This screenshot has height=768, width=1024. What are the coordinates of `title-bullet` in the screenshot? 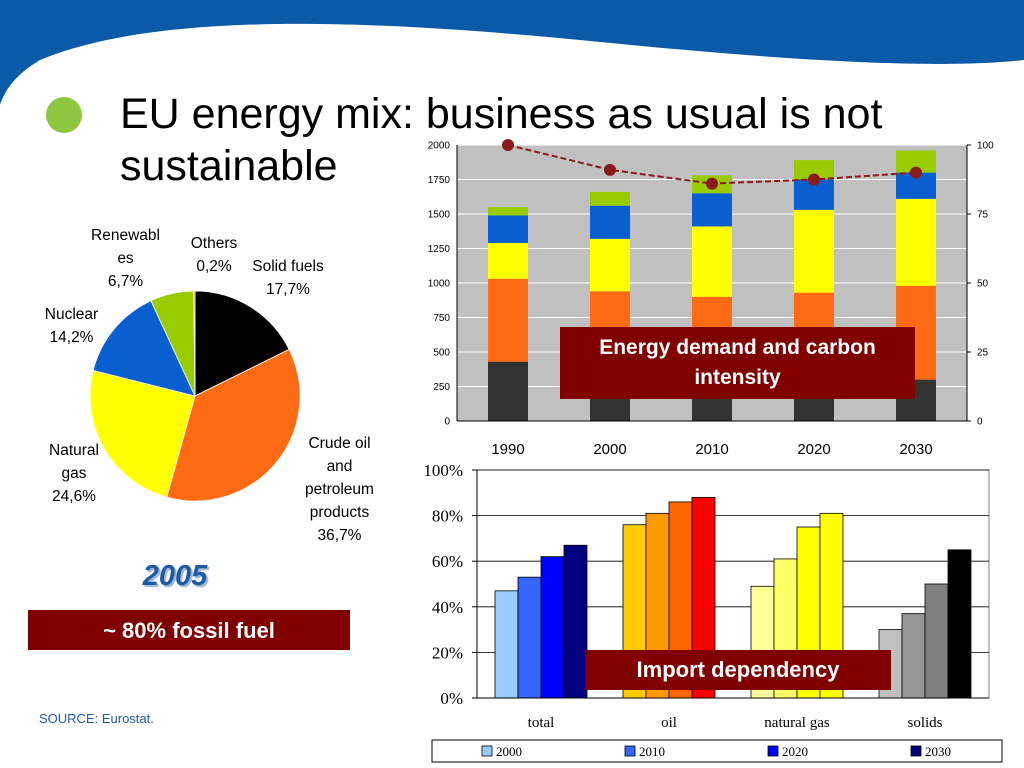 It's located at (64, 115).